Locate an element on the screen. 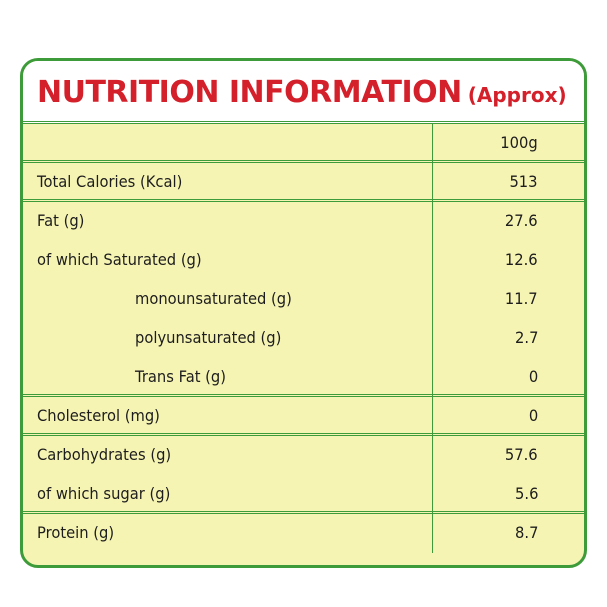 Image resolution: width=607 pixels, height=607 pixels. row-label: Fat (g) is located at coordinates (61, 220).